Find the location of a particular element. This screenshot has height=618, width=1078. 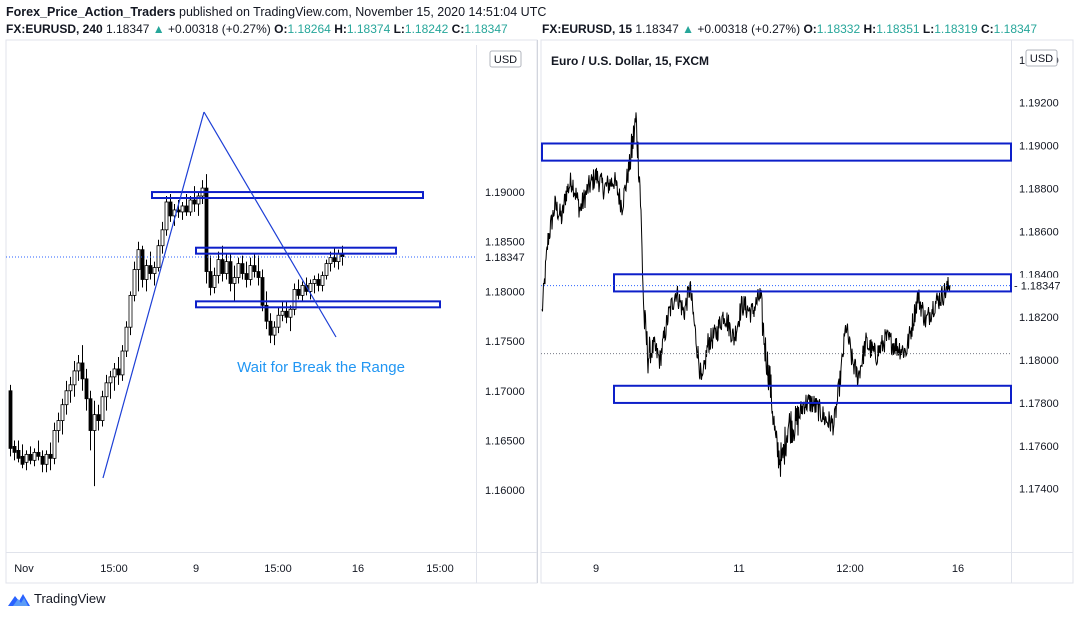

right-chart-title: Euro / U.S. Dollar, 15, FXCM is located at coordinates (630, 61).